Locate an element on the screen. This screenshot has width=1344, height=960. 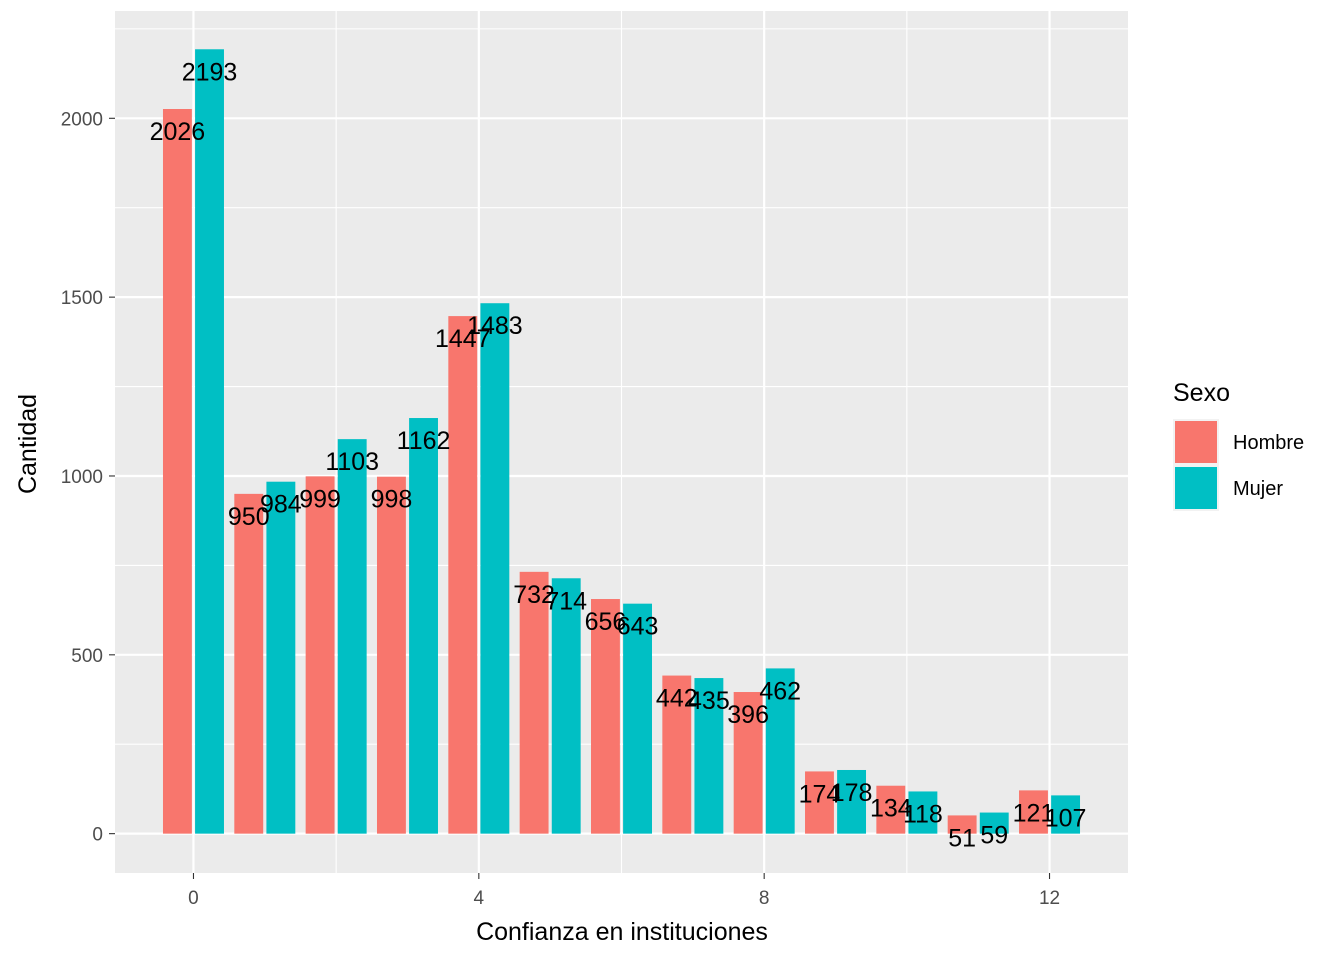
y-tick-label: 1000 is located at coordinates (82, 477).